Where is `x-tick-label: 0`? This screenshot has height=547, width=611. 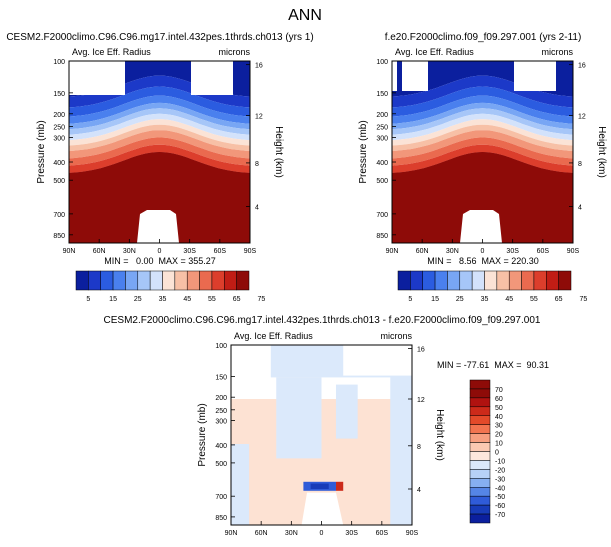
x-tick-label: 0 is located at coordinates (322, 533).